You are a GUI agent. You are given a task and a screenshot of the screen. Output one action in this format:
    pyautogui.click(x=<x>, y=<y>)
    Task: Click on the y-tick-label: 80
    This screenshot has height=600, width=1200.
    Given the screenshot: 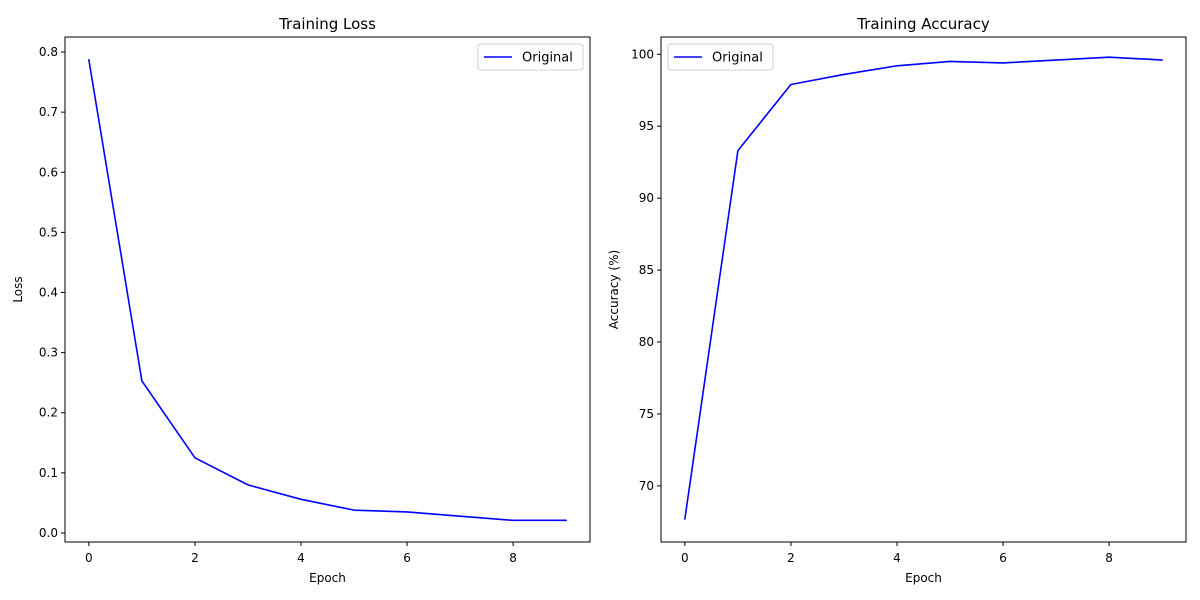 What is the action you would take?
    pyautogui.click(x=646, y=342)
    